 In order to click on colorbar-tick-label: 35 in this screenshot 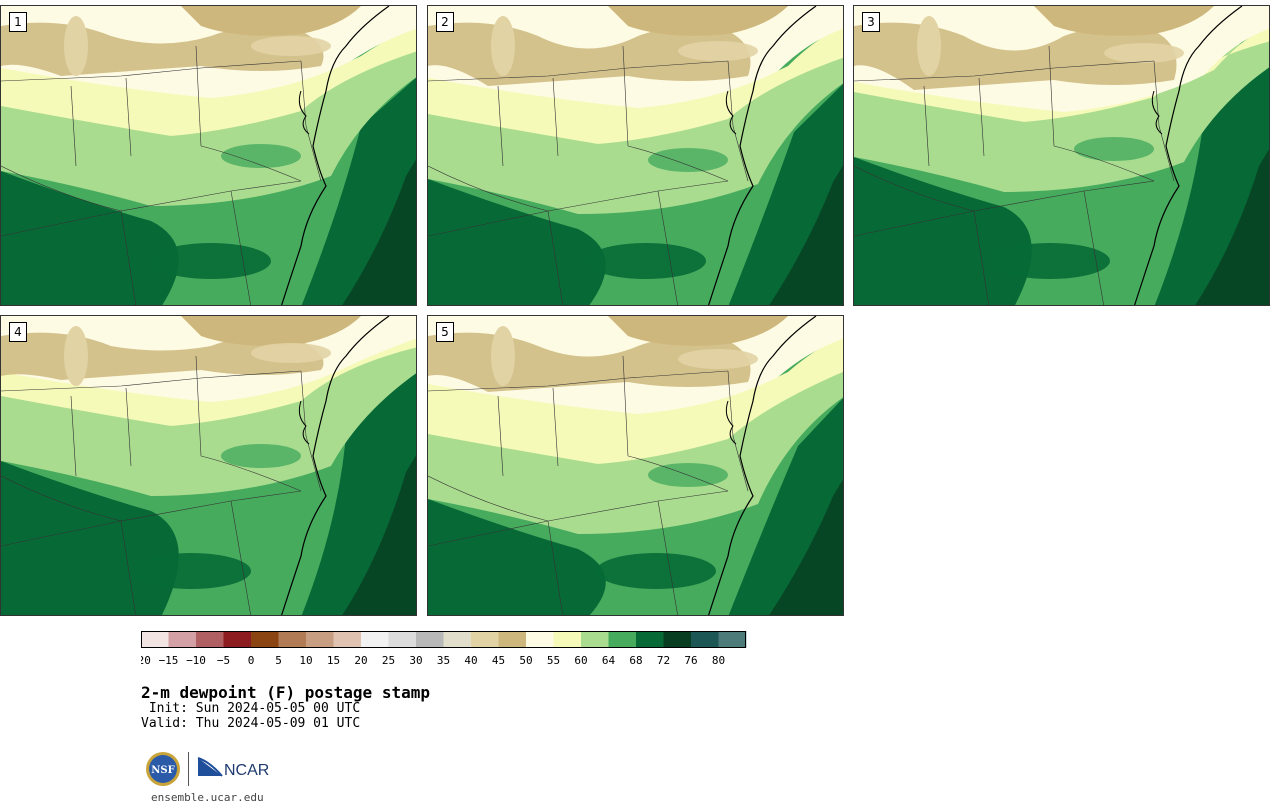, I will do `click(443, 660)`.